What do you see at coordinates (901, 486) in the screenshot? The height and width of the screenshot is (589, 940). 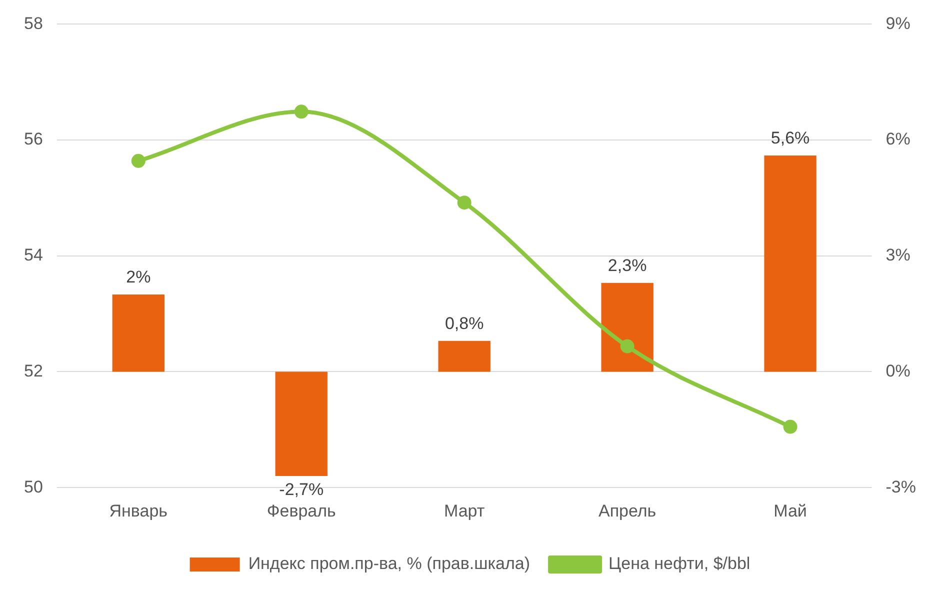 I see `y2-tick-label: -3%` at bounding box center [901, 486].